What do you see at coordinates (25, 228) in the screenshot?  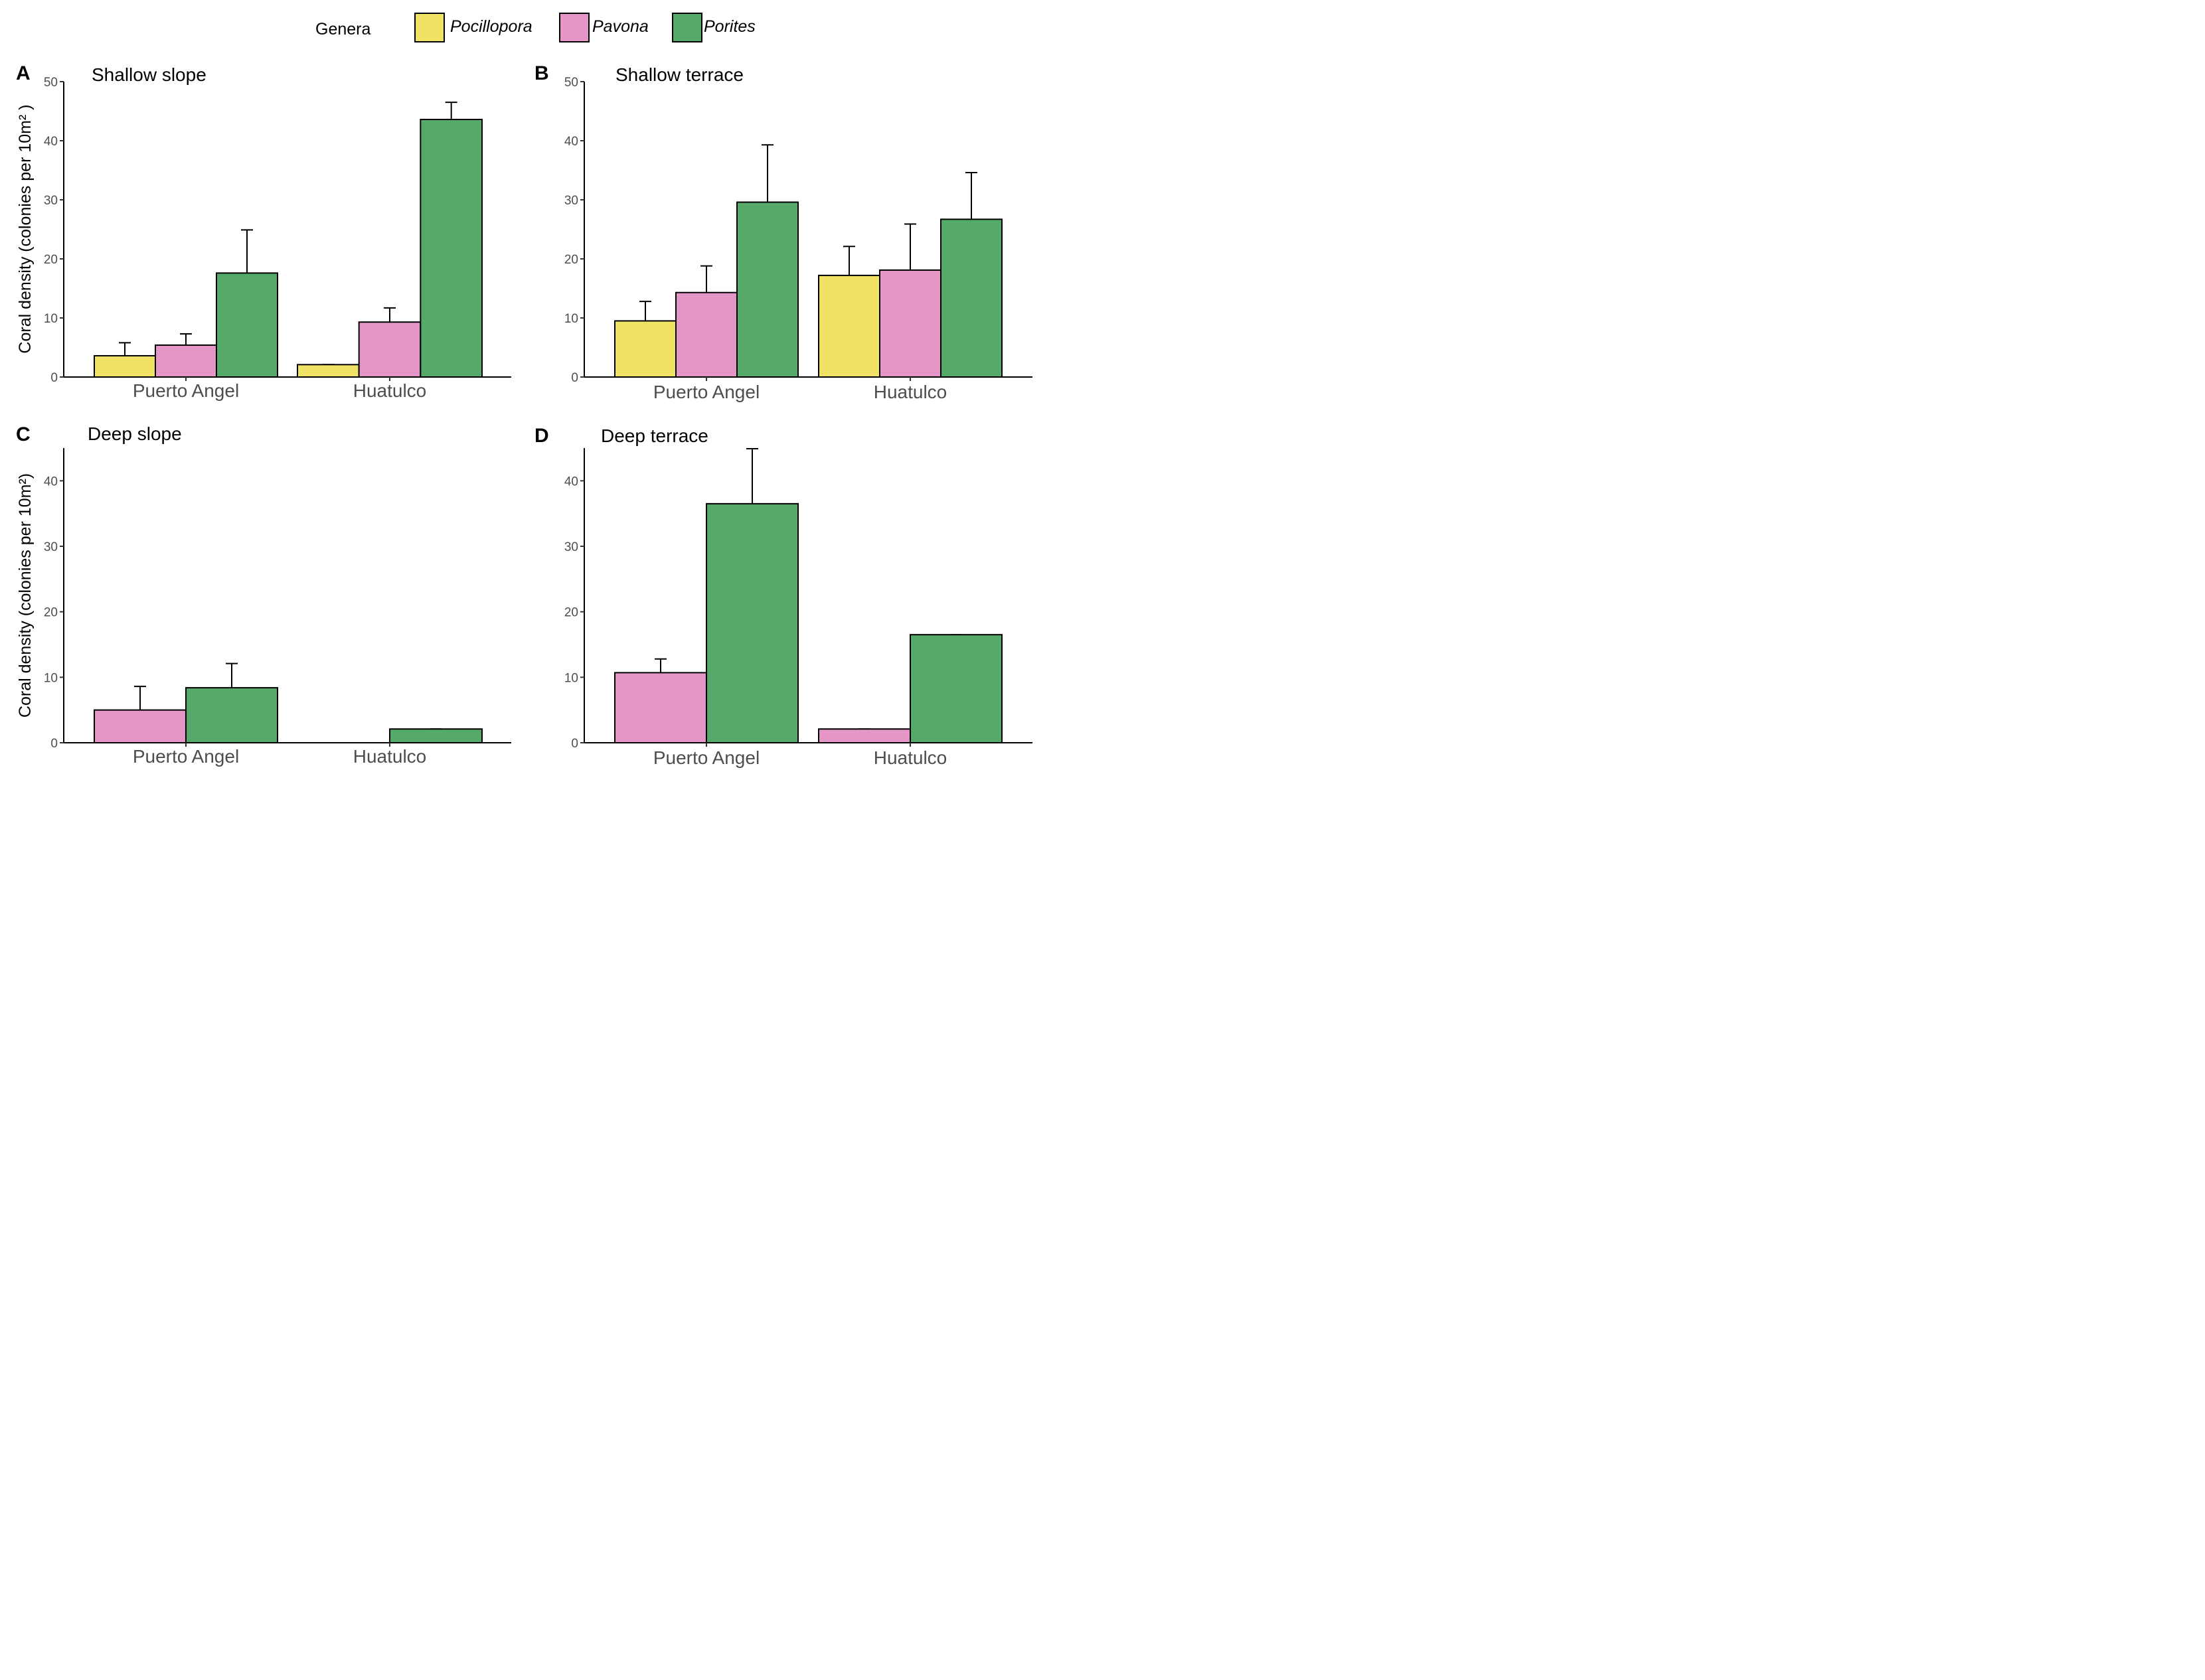 I see `y-axis-label: Coral density (colonies per 10m² )` at bounding box center [25, 228].